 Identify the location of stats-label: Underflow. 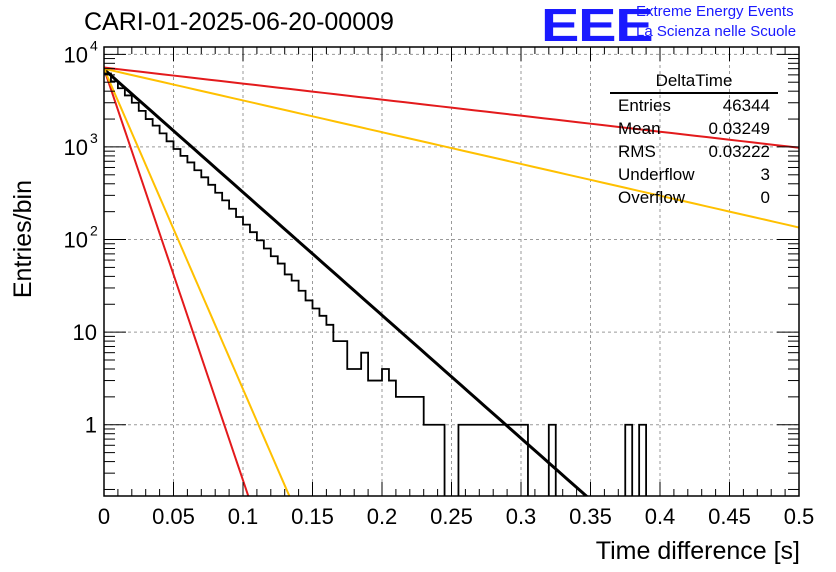
(656, 174).